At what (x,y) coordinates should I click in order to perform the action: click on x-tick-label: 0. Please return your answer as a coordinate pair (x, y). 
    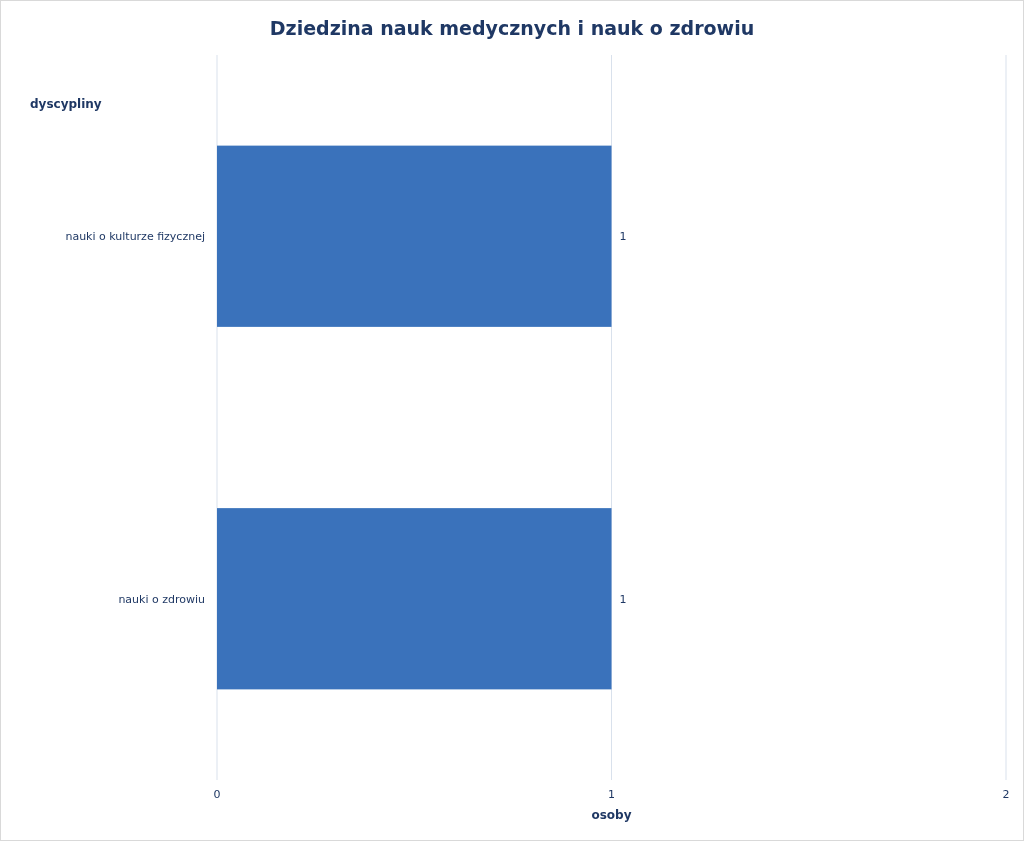
    Looking at the image, I should click on (217, 794).